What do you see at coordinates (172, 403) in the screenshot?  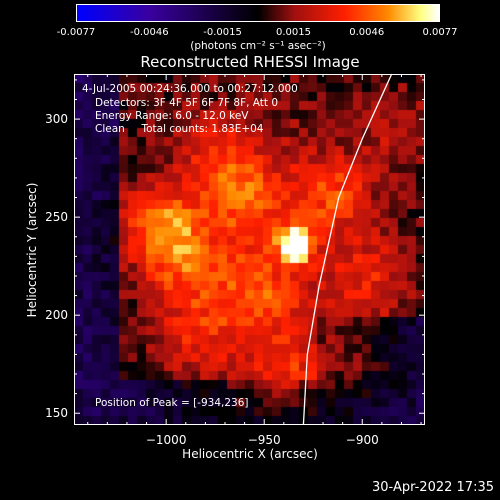 I see `peak-position-annotation: Position of Peak = [-934,236]` at bounding box center [172, 403].